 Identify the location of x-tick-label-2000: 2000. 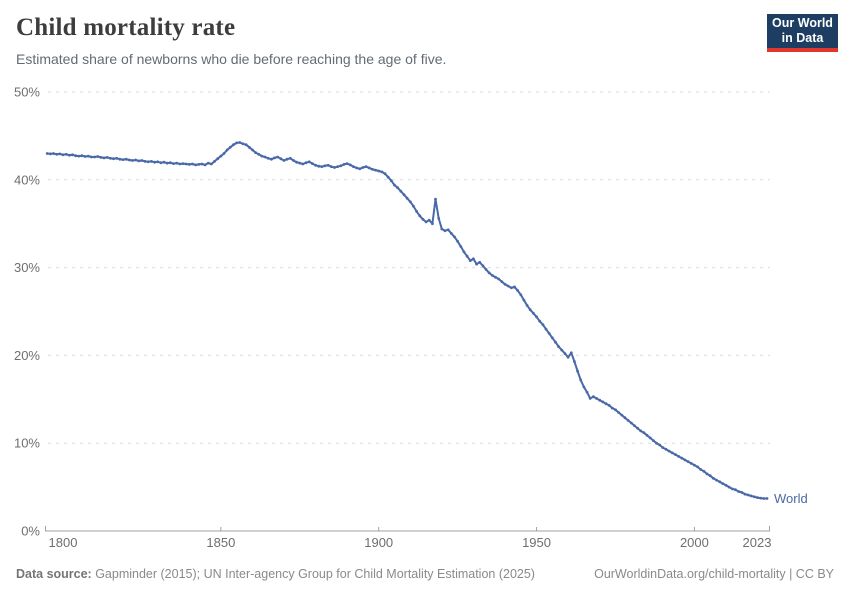
(694, 542).